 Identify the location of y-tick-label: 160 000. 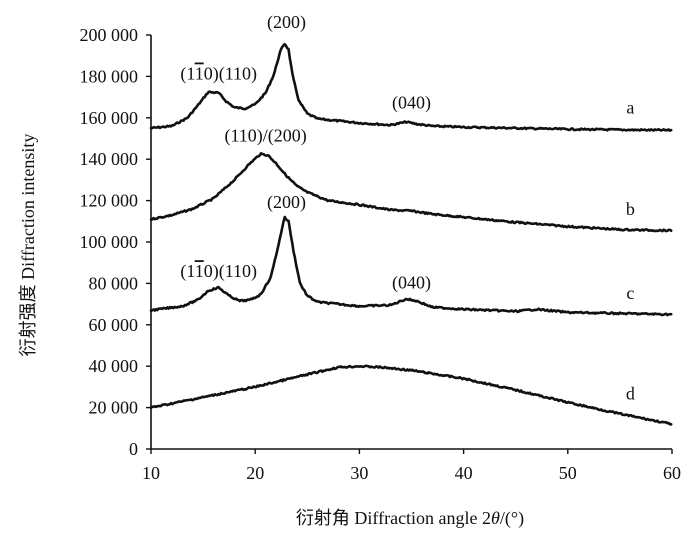
(109, 118).